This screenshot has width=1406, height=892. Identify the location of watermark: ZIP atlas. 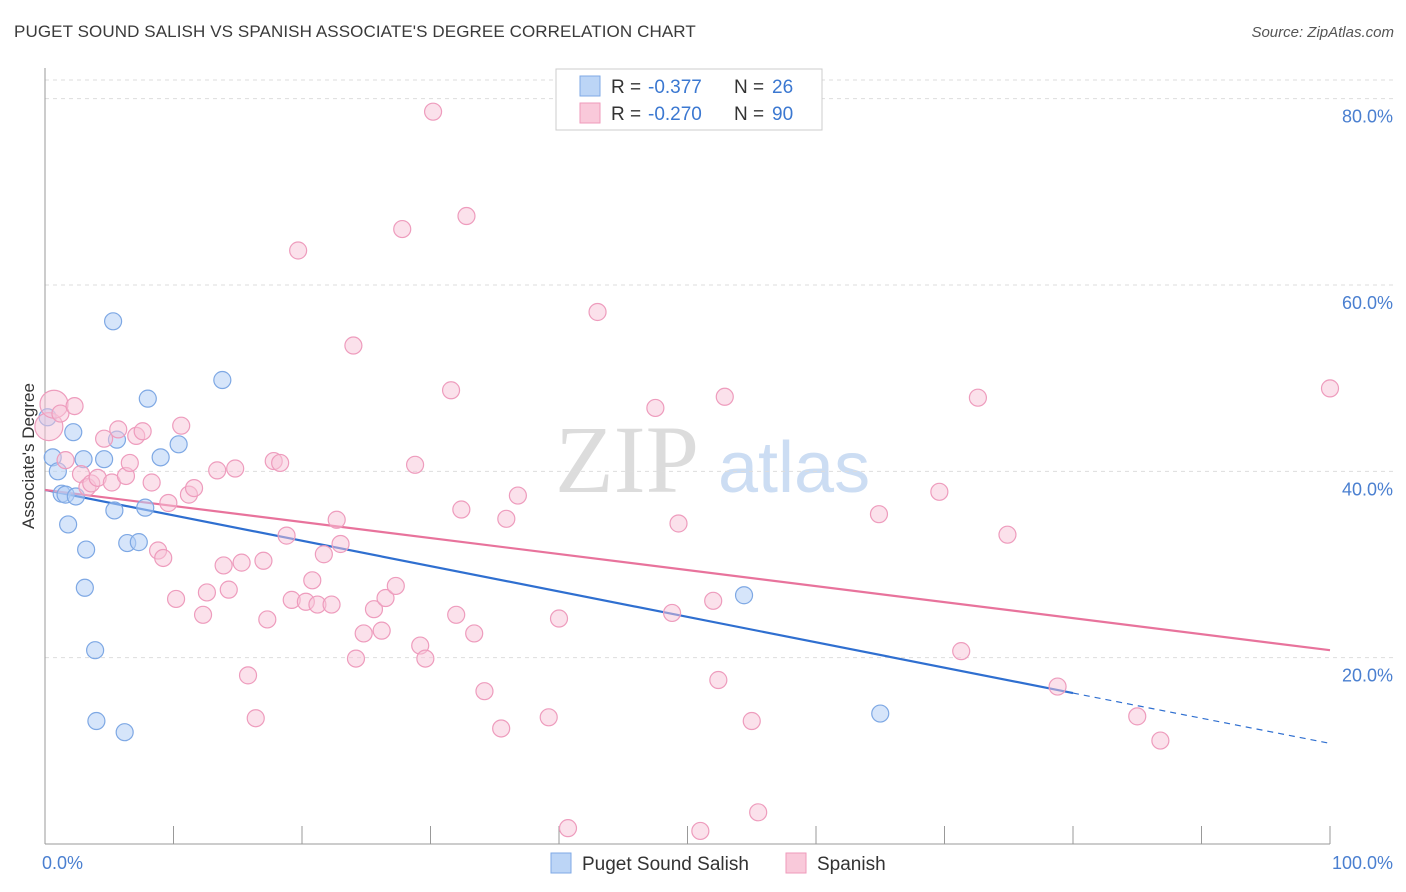
(712, 459).